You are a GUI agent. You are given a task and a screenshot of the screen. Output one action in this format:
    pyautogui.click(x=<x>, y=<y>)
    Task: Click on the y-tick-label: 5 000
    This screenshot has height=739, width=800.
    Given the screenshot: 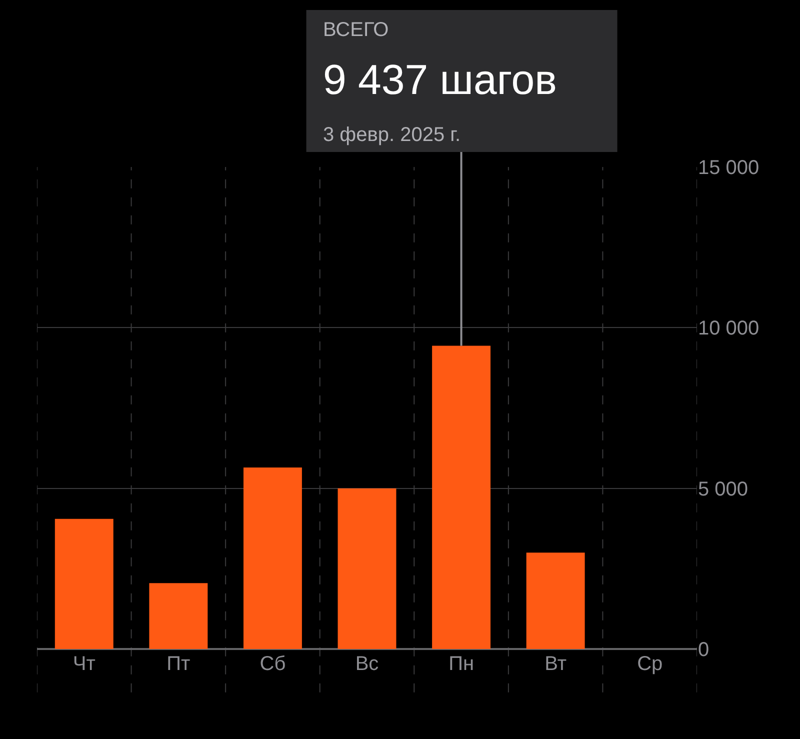 What is the action you would take?
    pyautogui.click(x=723, y=489)
    